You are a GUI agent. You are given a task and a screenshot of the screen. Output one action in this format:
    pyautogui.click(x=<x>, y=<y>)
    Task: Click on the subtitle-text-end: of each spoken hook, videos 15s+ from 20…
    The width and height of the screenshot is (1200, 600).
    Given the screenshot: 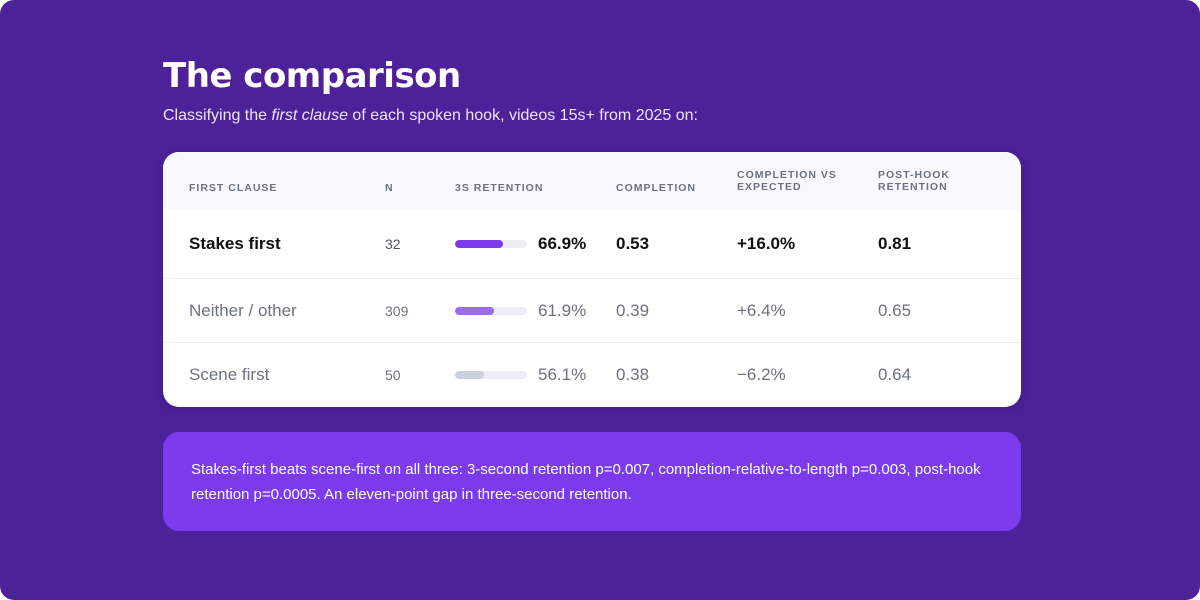 What is the action you would take?
    pyautogui.click(x=522, y=115)
    